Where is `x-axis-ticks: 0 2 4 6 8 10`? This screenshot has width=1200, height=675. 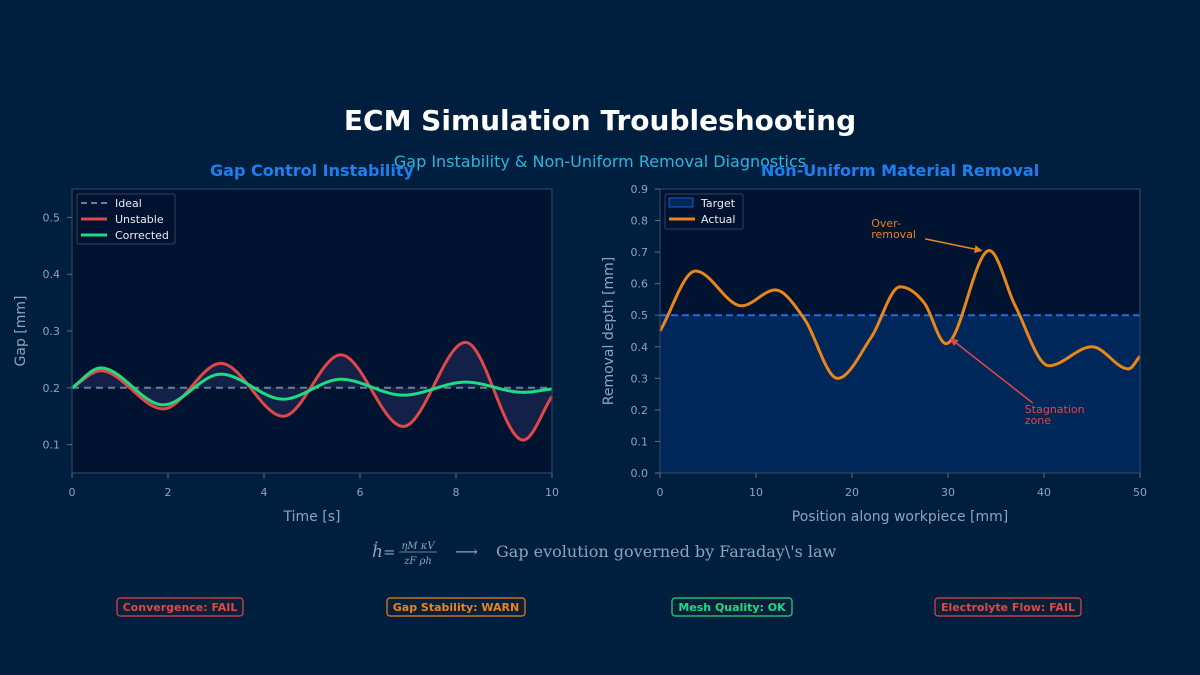 x-axis-ticks: 0 2 4 6 8 10 is located at coordinates (314, 486).